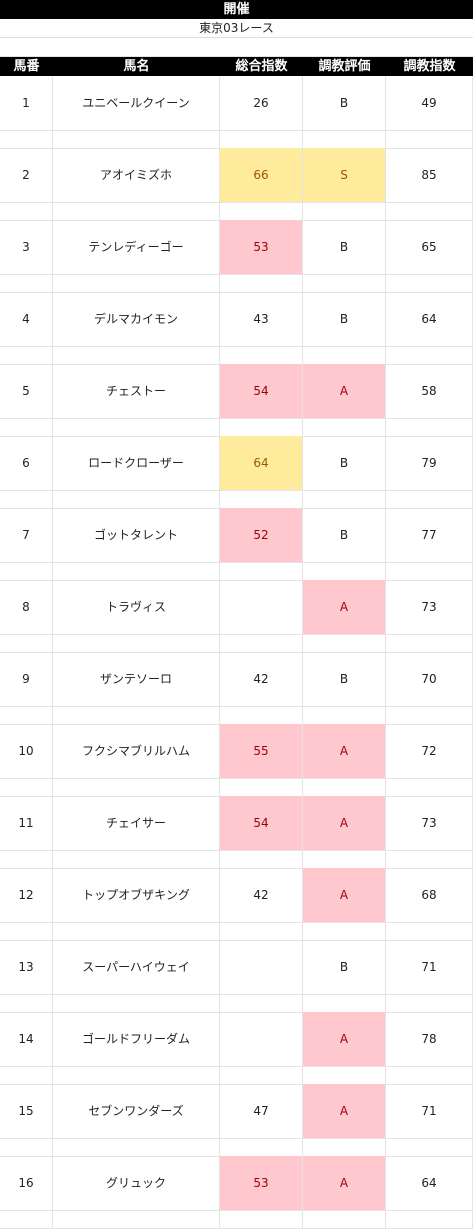  I want to click on horse-name-cell: チェイサー, so click(136, 823).